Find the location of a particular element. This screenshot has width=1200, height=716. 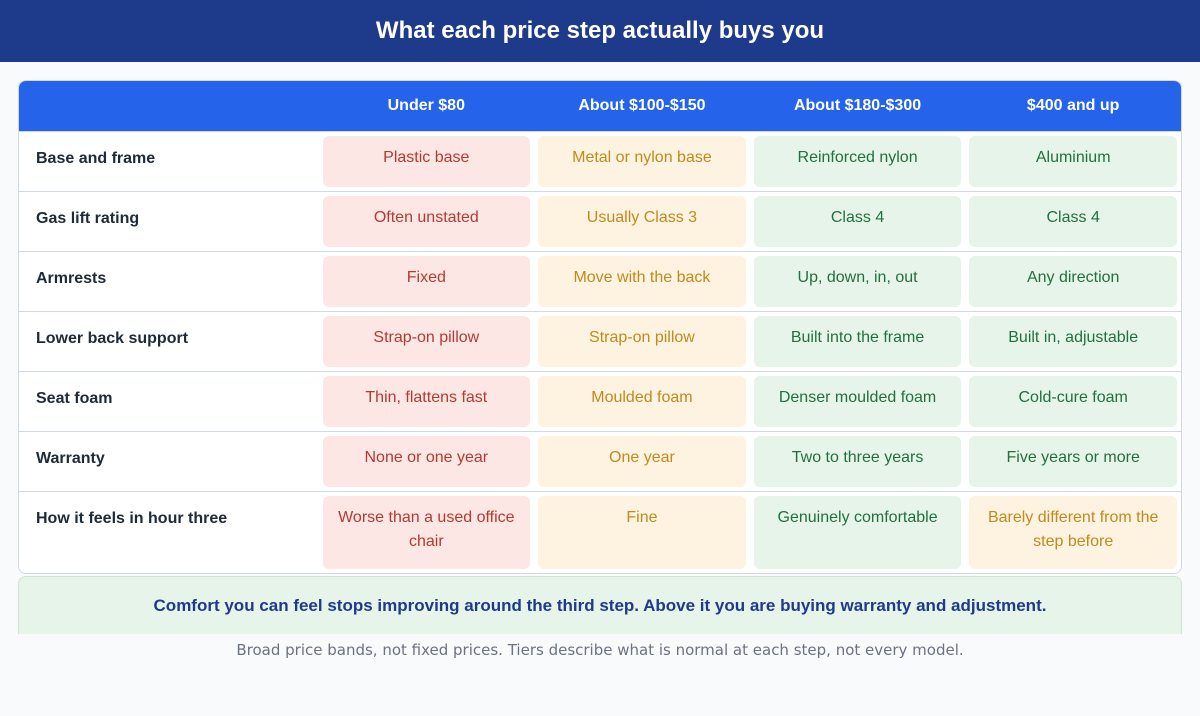

table-cell-wrap: Genuinely comfortable is located at coordinates (858, 532).